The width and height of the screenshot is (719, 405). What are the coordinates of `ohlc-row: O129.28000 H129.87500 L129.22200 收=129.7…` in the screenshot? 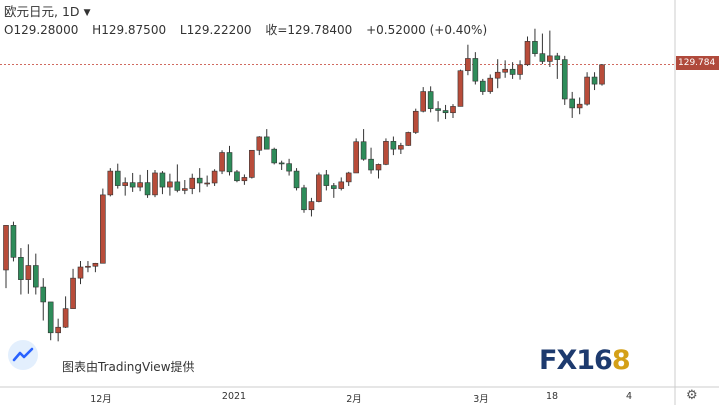 It's located at (250, 30).